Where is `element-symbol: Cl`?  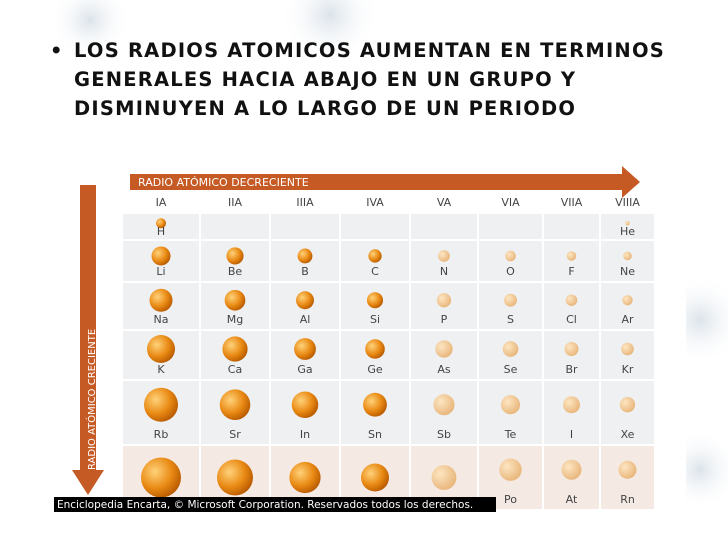 element-symbol: Cl is located at coordinates (571, 319).